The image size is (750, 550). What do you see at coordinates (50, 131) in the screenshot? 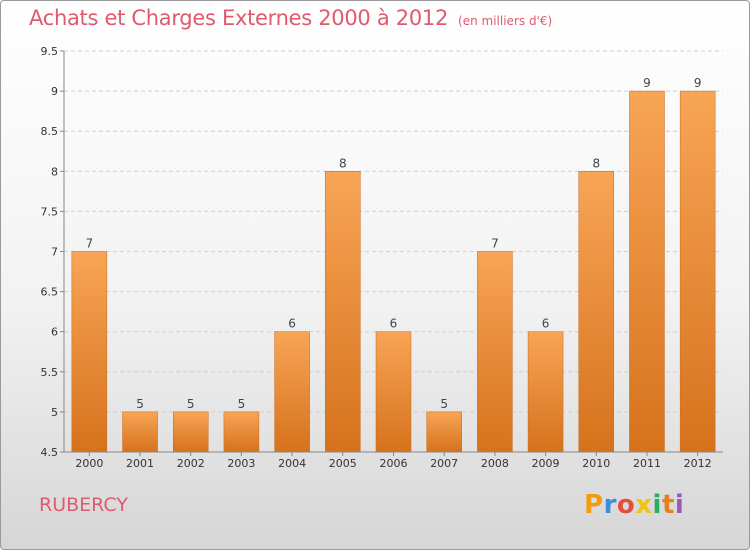
I see `y-tick-label: 8.5` at bounding box center [50, 131].